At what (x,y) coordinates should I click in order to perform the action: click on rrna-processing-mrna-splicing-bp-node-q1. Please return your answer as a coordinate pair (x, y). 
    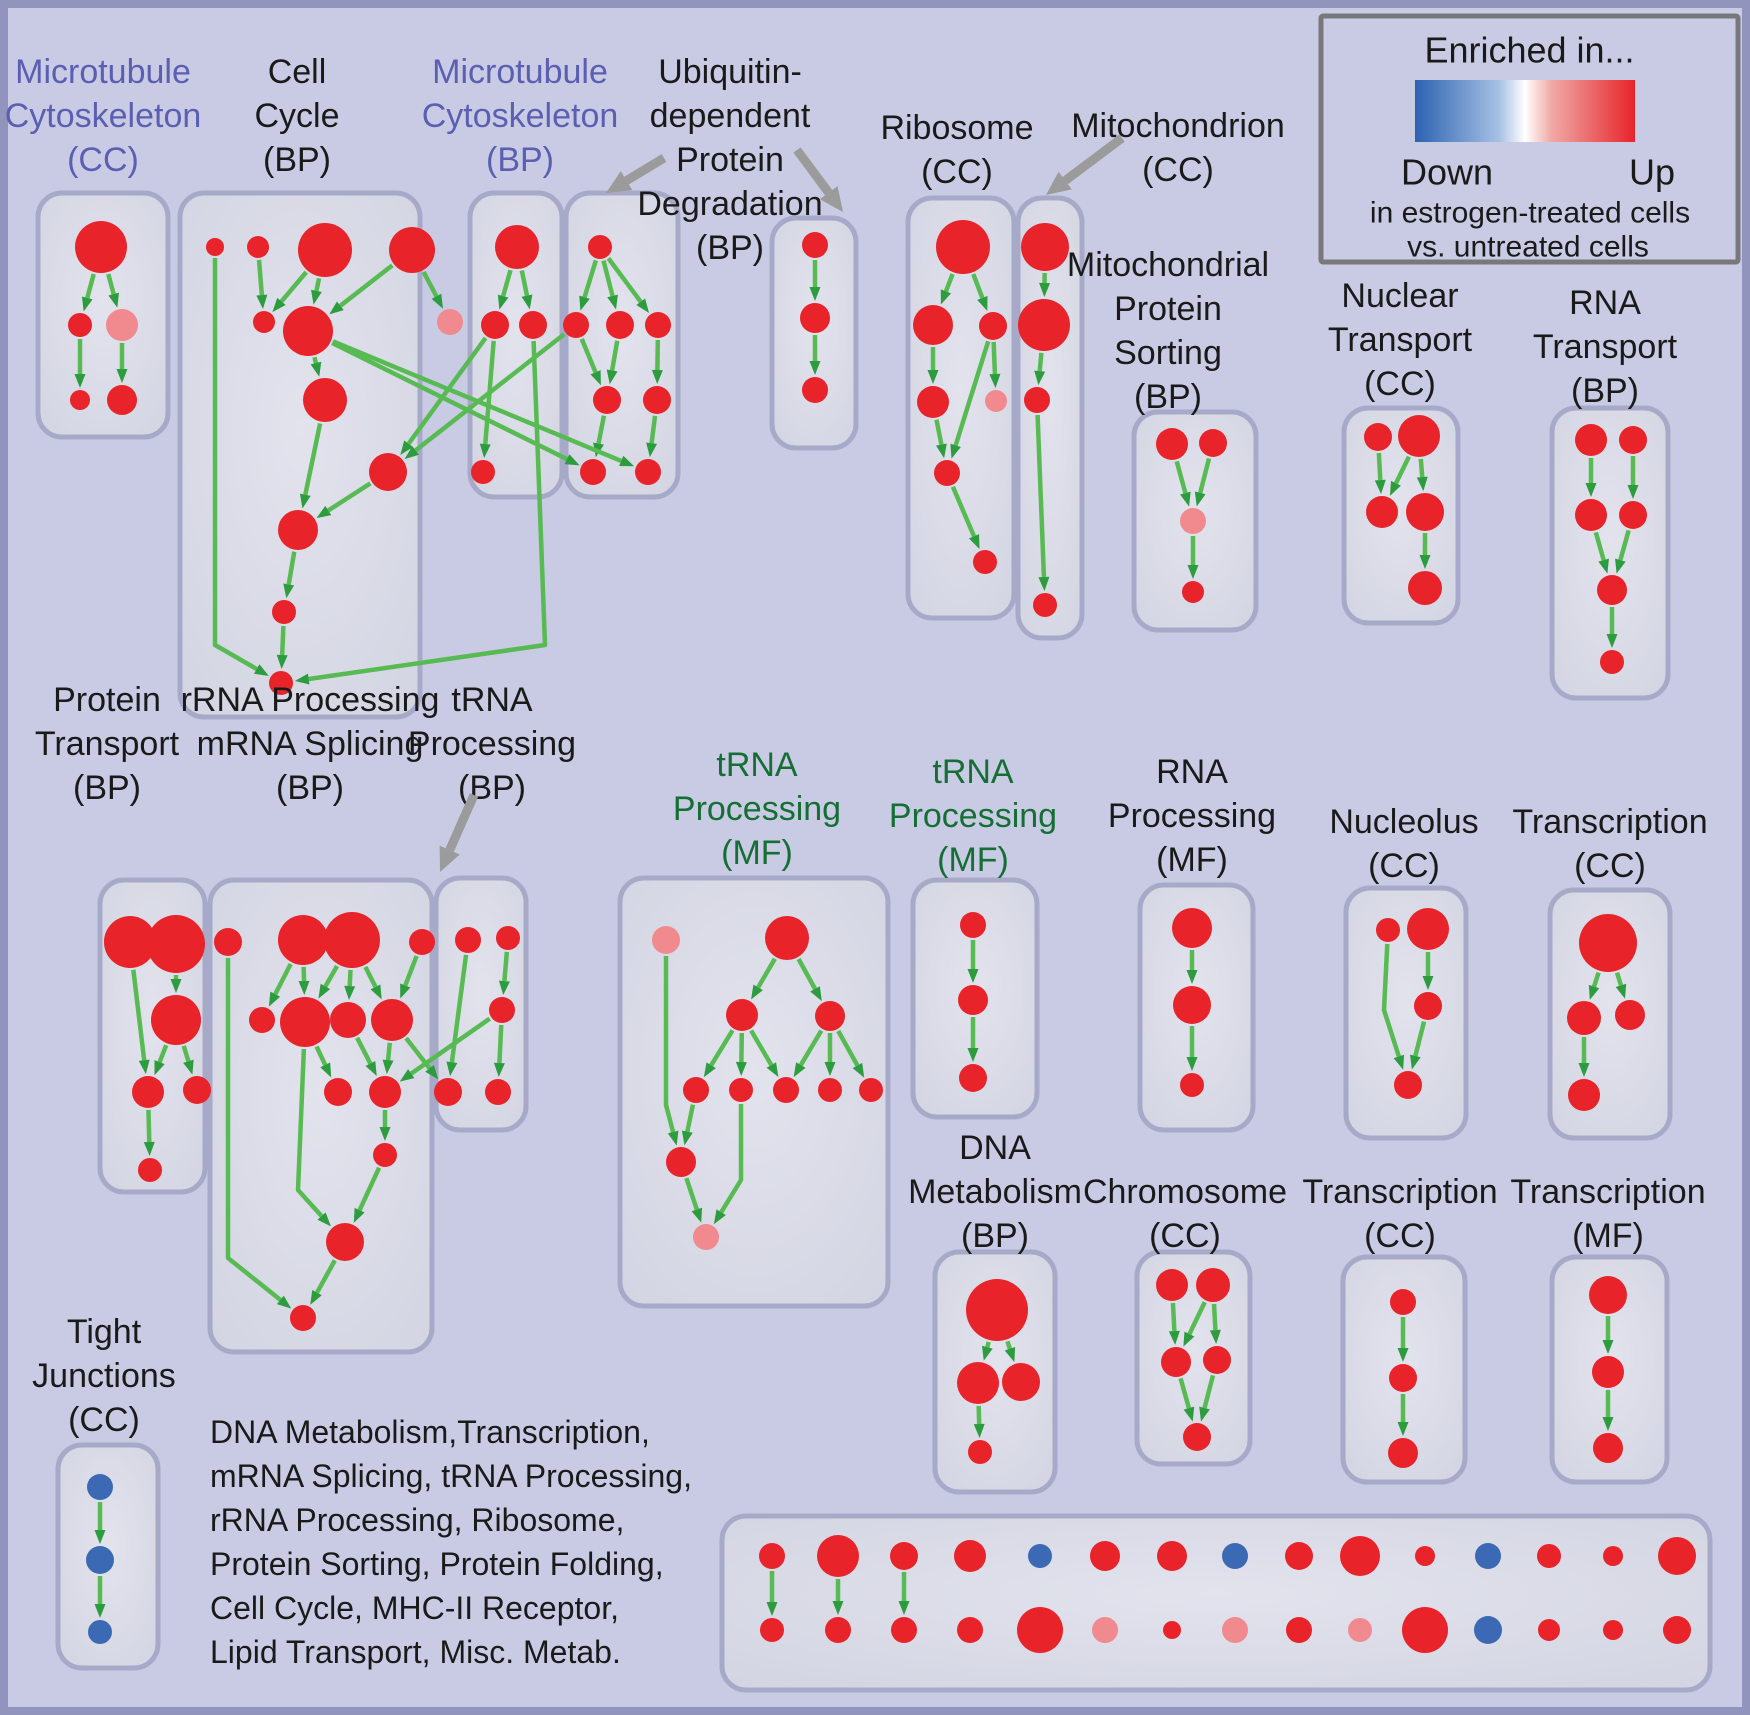
    Looking at the image, I should click on (228, 942).